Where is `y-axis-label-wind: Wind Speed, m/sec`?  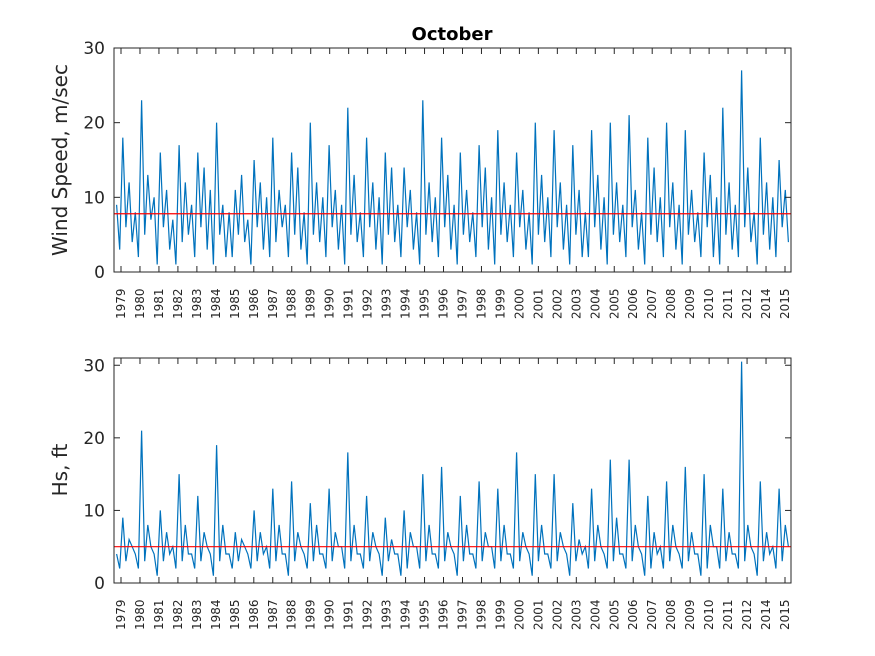
y-axis-label-wind: Wind Speed, m/sec is located at coordinates (60, 160).